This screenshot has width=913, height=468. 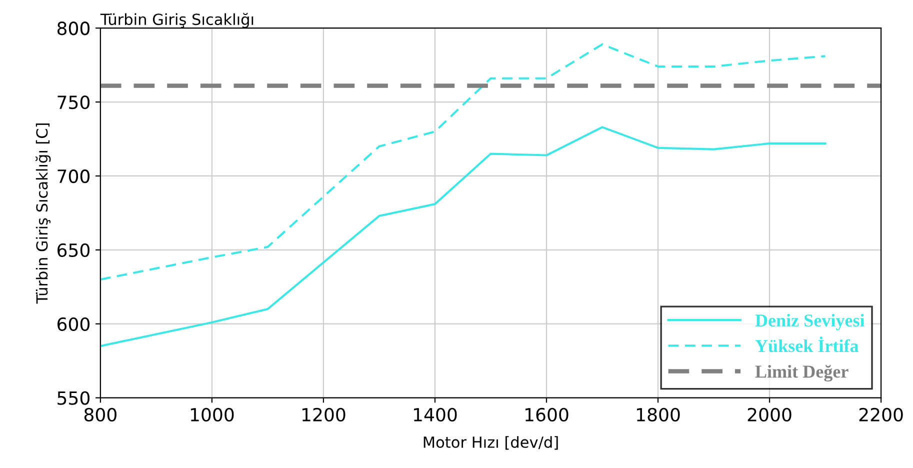 What do you see at coordinates (807, 344) in the screenshot?
I see `legend-label: Yüksek İrtifa` at bounding box center [807, 344].